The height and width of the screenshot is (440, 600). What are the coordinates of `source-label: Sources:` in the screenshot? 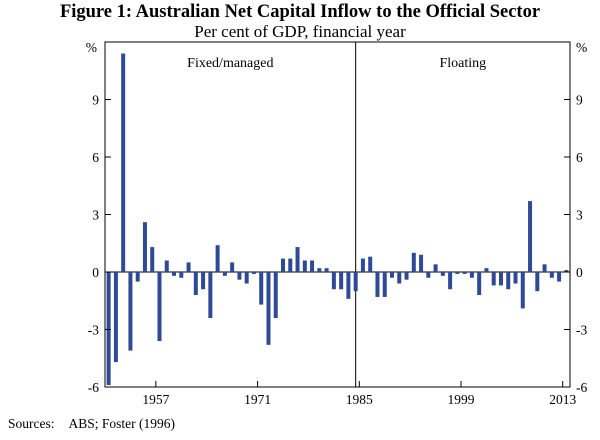 It's located at (31, 423).